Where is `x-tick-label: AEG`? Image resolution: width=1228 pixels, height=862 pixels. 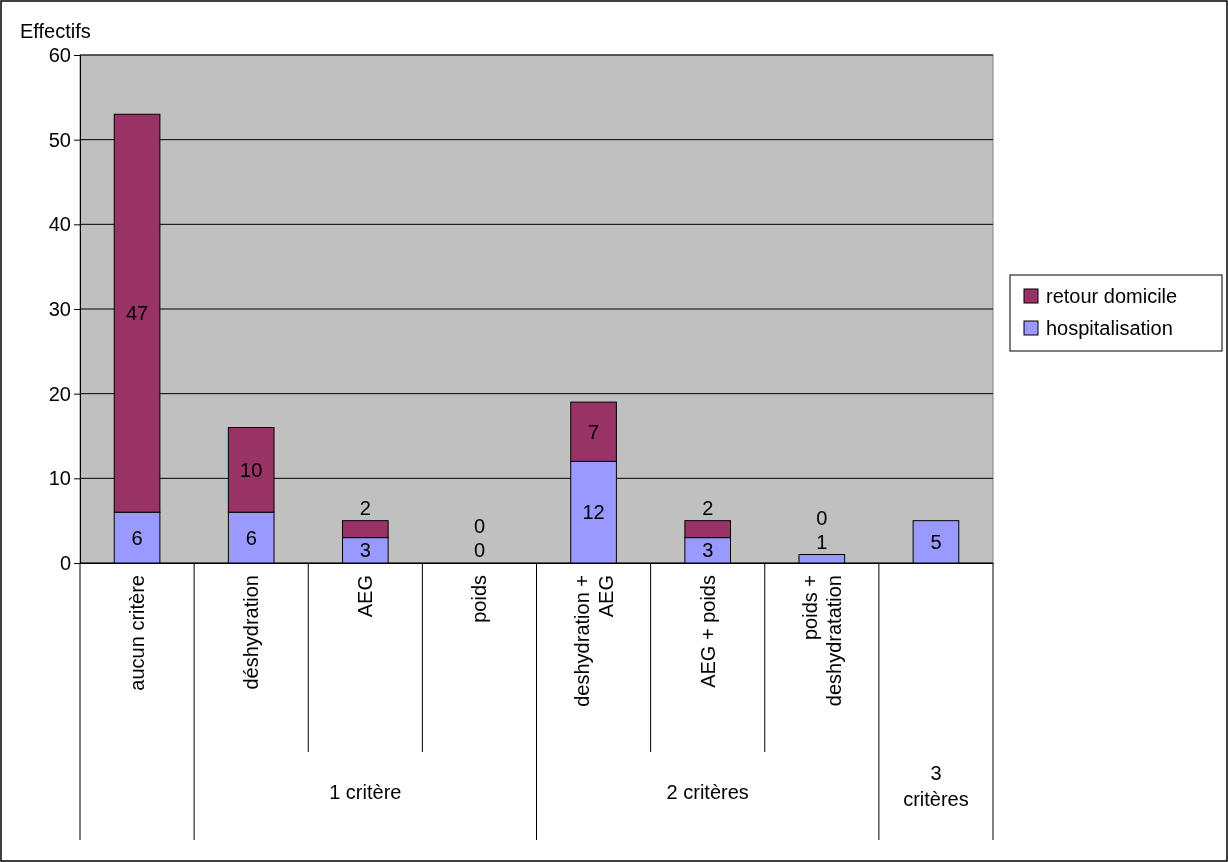 x-tick-label: AEG is located at coordinates (365, 596).